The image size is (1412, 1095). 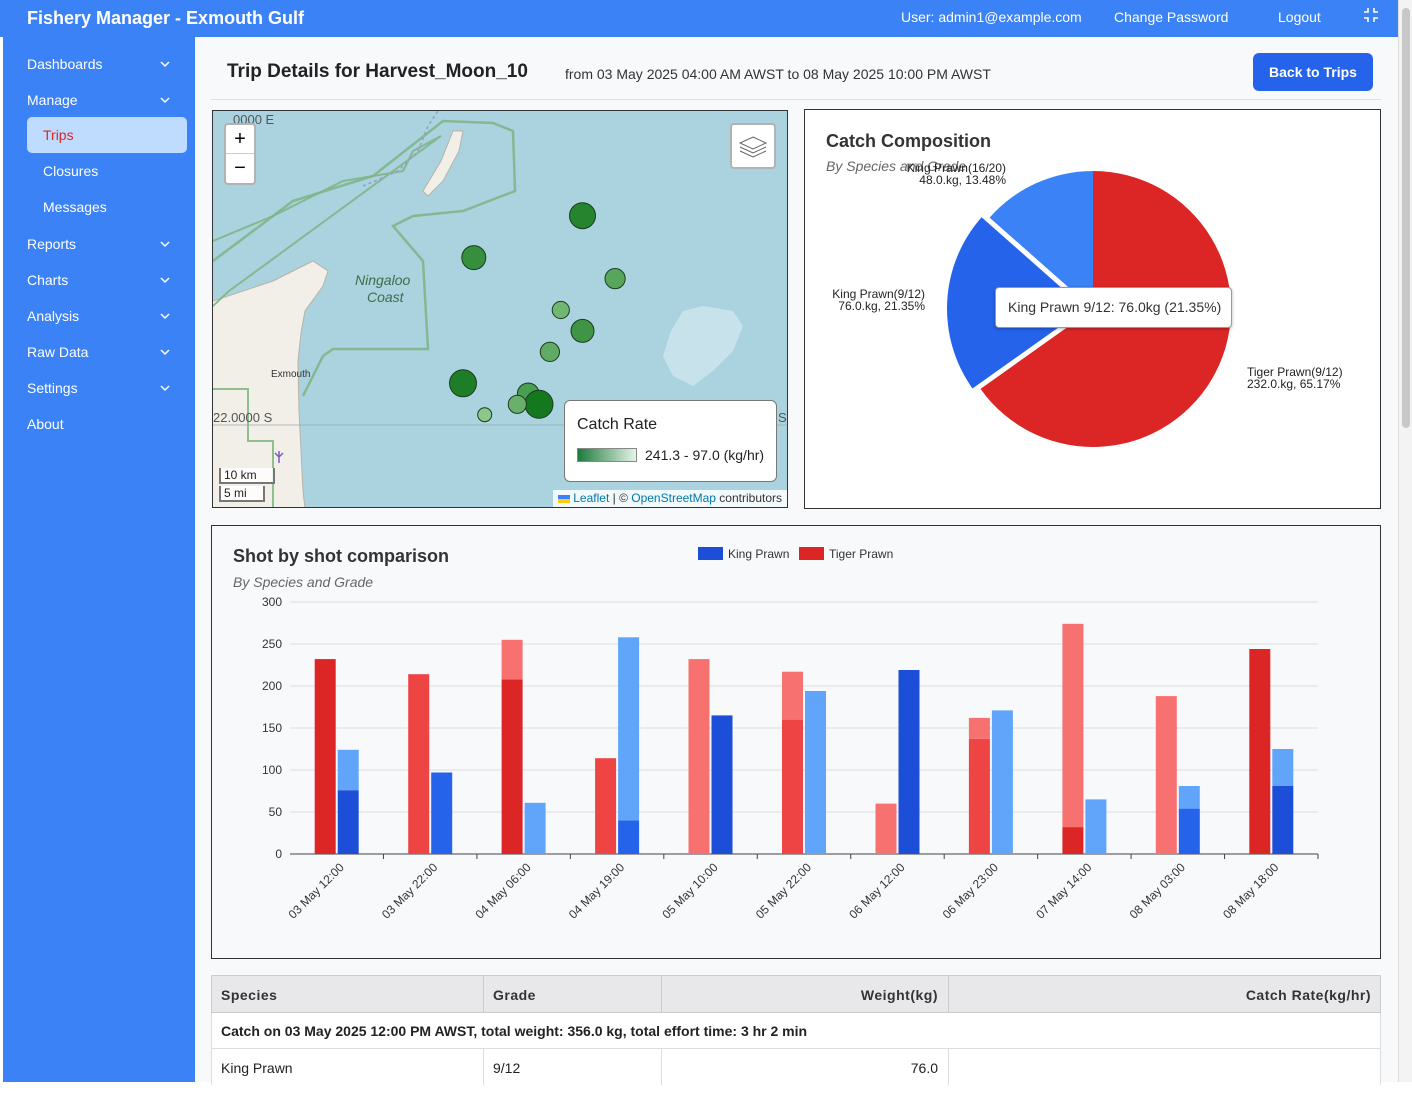 What do you see at coordinates (1299, 17) in the screenshot?
I see `logout-link: Logout` at bounding box center [1299, 17].